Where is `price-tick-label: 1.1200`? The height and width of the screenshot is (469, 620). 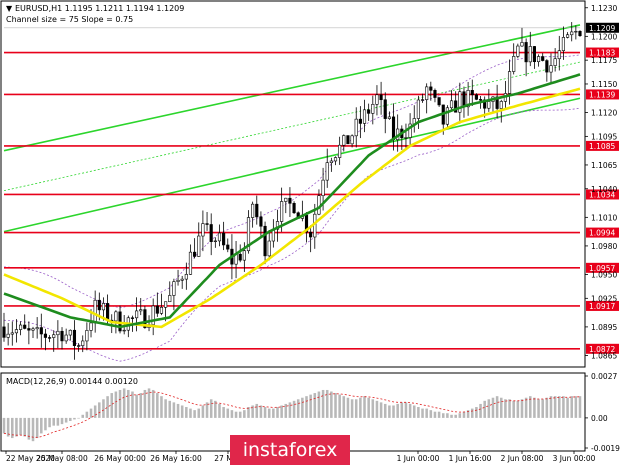 price-tick-label: 1.1200 is located at coordinates (604, 36).